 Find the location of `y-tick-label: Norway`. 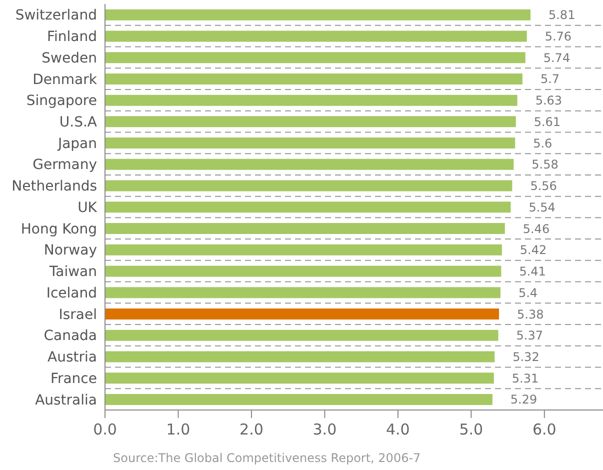

y-tick-label: Norway is located at coordinates (70, 250).